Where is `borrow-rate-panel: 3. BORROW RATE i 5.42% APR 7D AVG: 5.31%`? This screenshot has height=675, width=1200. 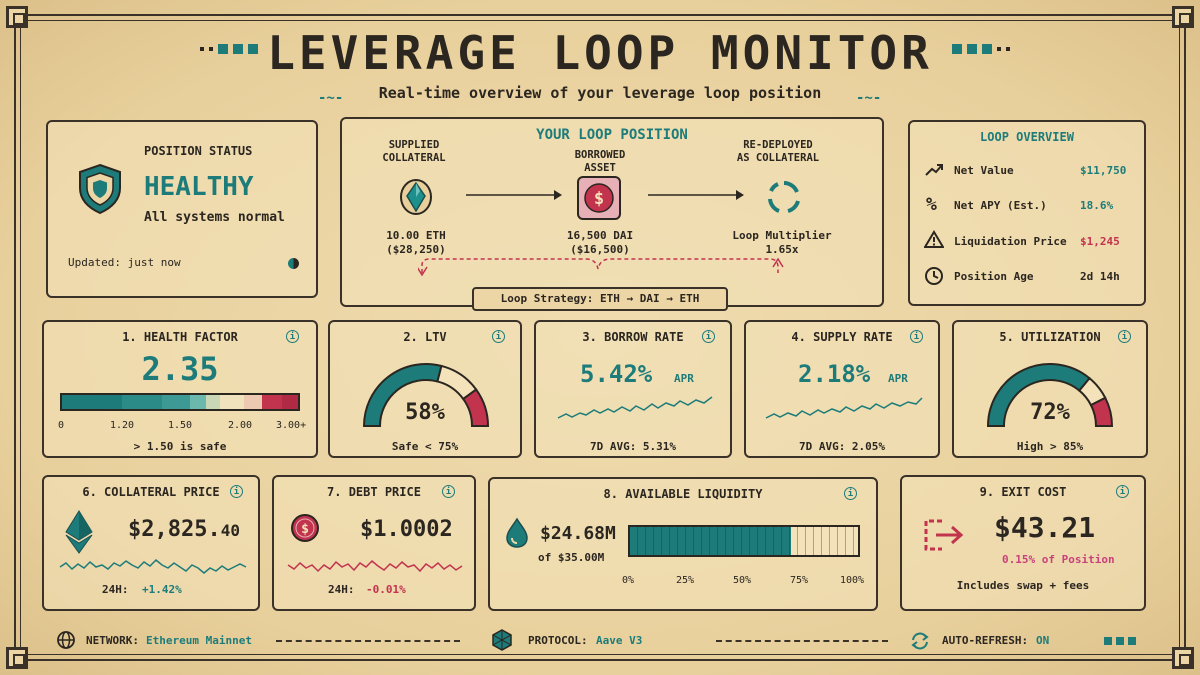
borrow-rate-panel: 3. BORROW RATE i 5.42% APR 7D AVG: 5.31% is located at coordinates (633, 389).